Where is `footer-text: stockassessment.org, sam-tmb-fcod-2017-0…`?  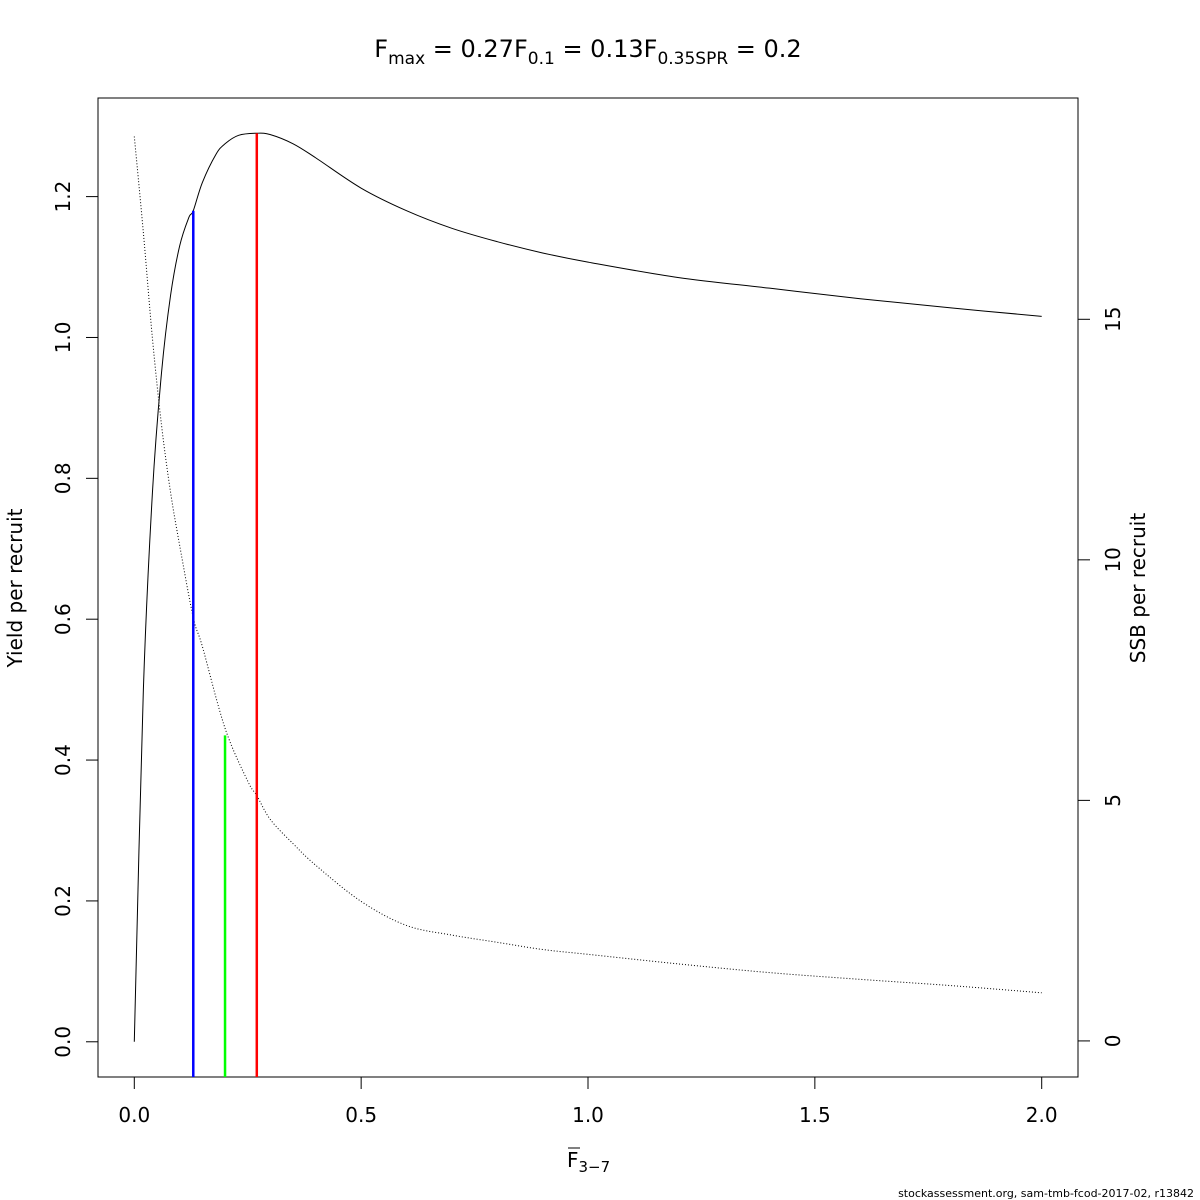 footer-text: stockassessment.org, sam-tmb-fcod-2017-0… is located at coordinates (1046, 1193).